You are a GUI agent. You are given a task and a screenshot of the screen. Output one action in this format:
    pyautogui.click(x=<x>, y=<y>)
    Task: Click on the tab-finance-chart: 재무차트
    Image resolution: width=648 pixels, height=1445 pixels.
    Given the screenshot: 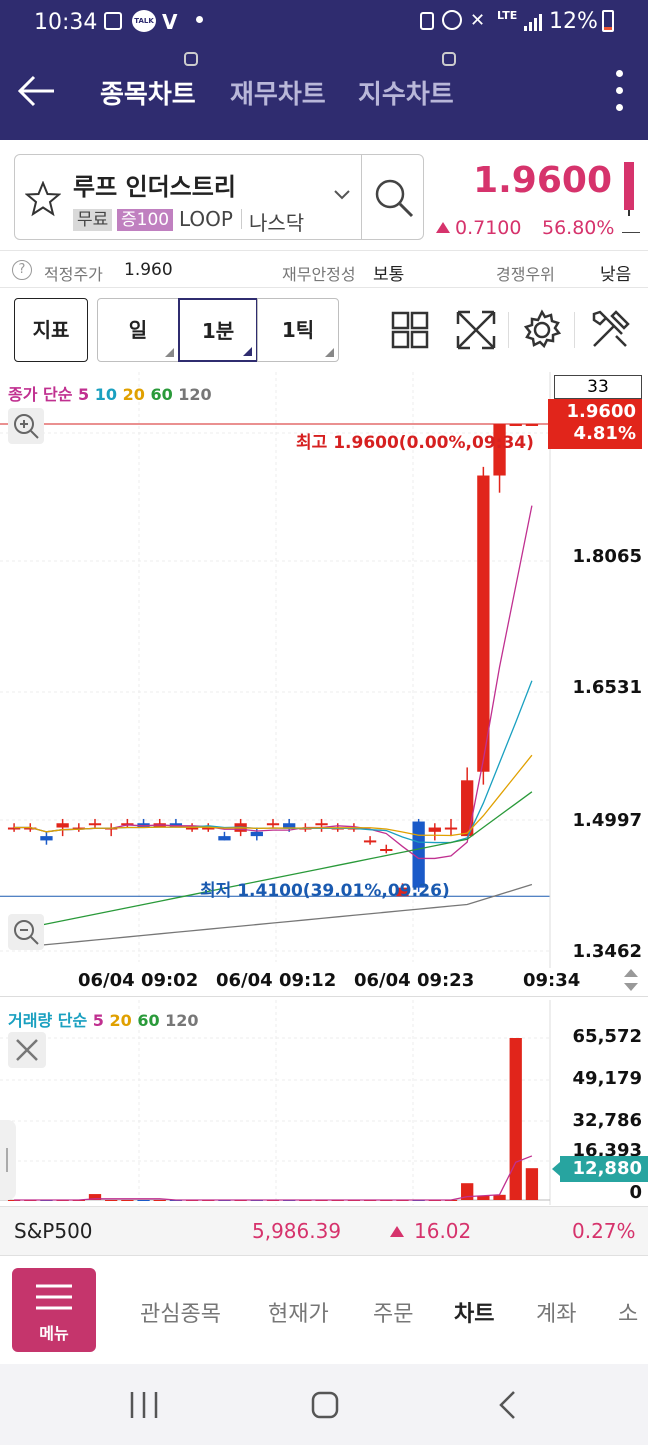 What is the action you would take?
    pyautogui.click(x=278, y=95)
    